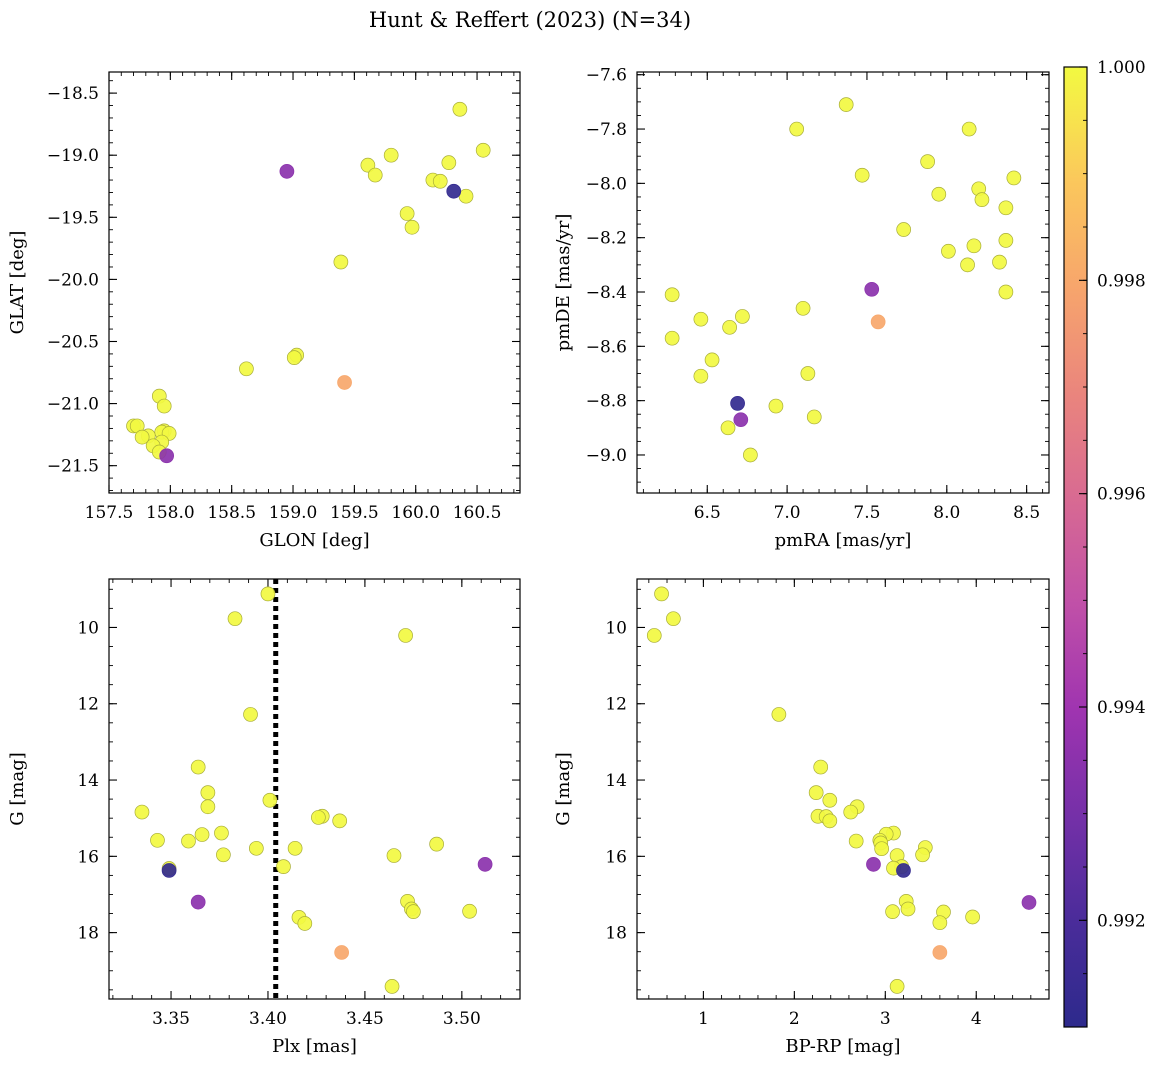 The width and height of the screenshot is (1161, 1067). I want to click on panel-1-xtick-label-0: 157.5, so click(109, 513).